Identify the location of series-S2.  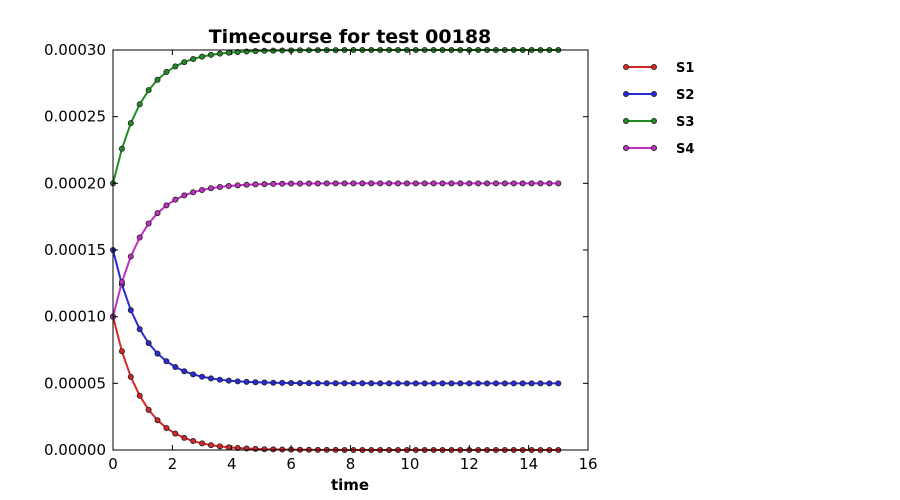
(336, 316).